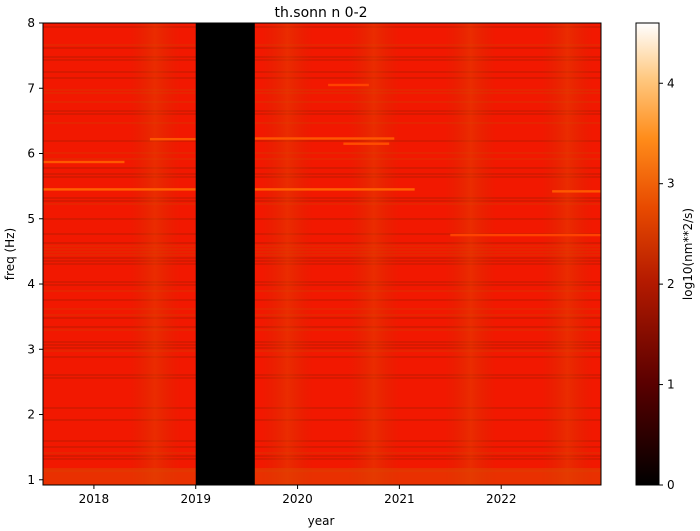 This screenshot has height=531, width=700. I want to click on colorbar-tick-label: 4, so click(671, 83).